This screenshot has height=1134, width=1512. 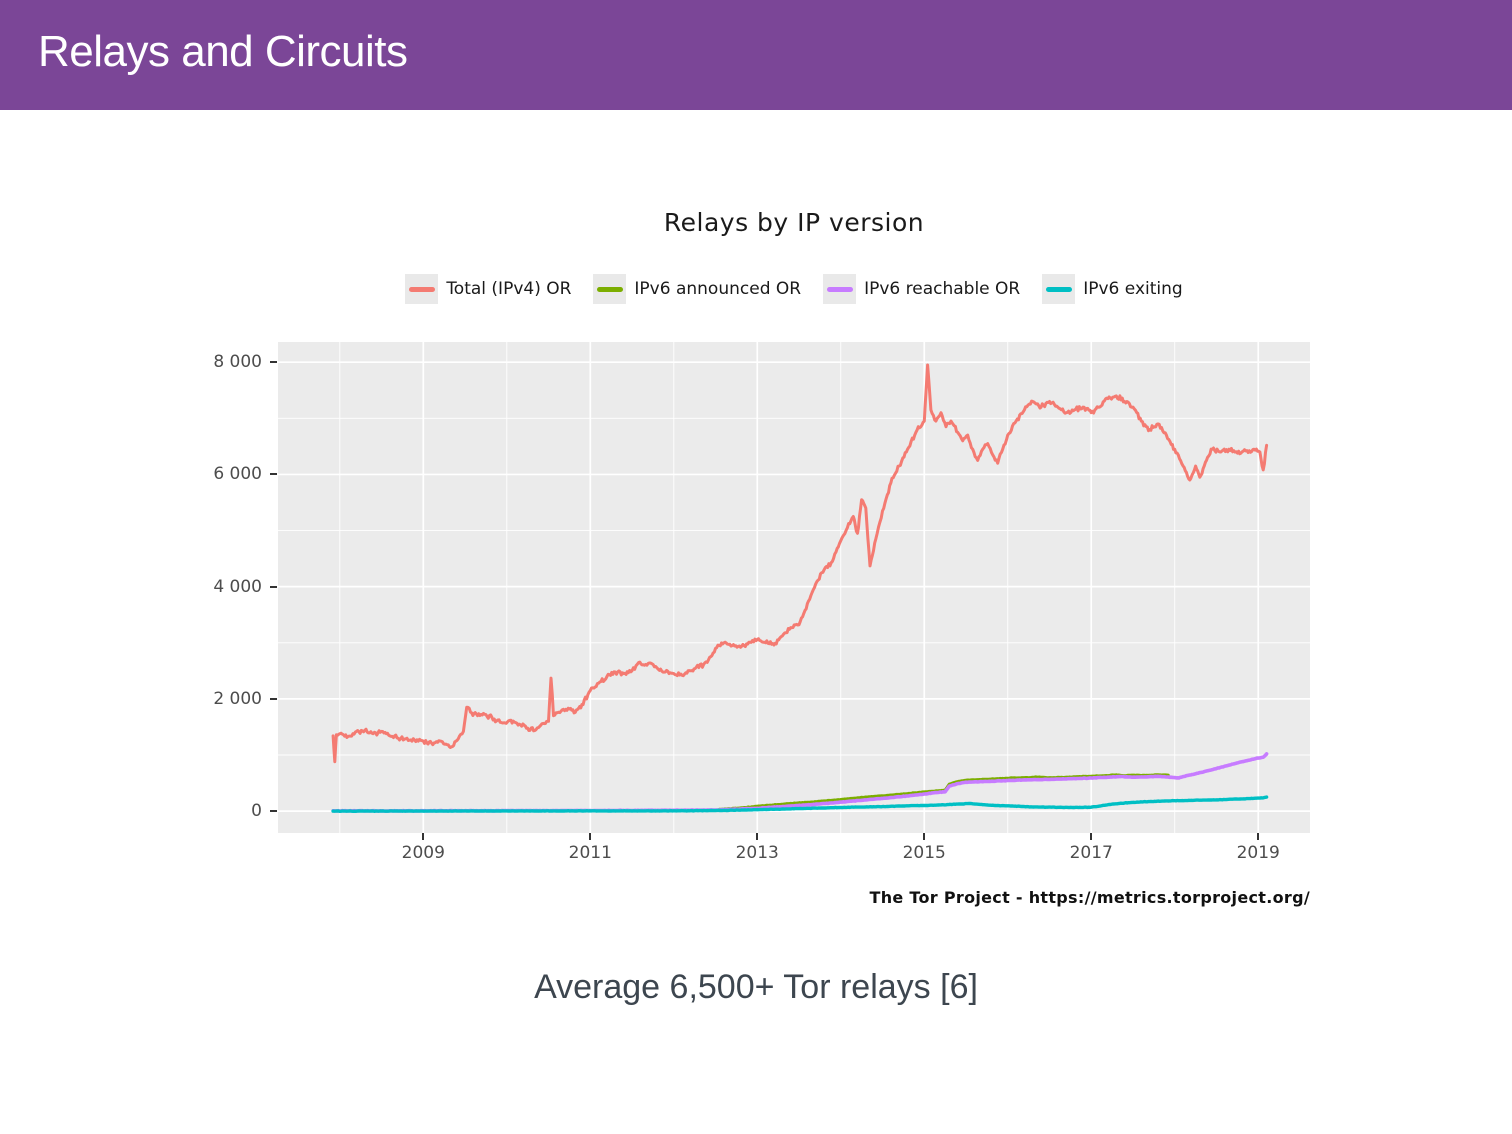 I want to click on legend-item: IPv6 exiting, so click(x=1112, y=289).